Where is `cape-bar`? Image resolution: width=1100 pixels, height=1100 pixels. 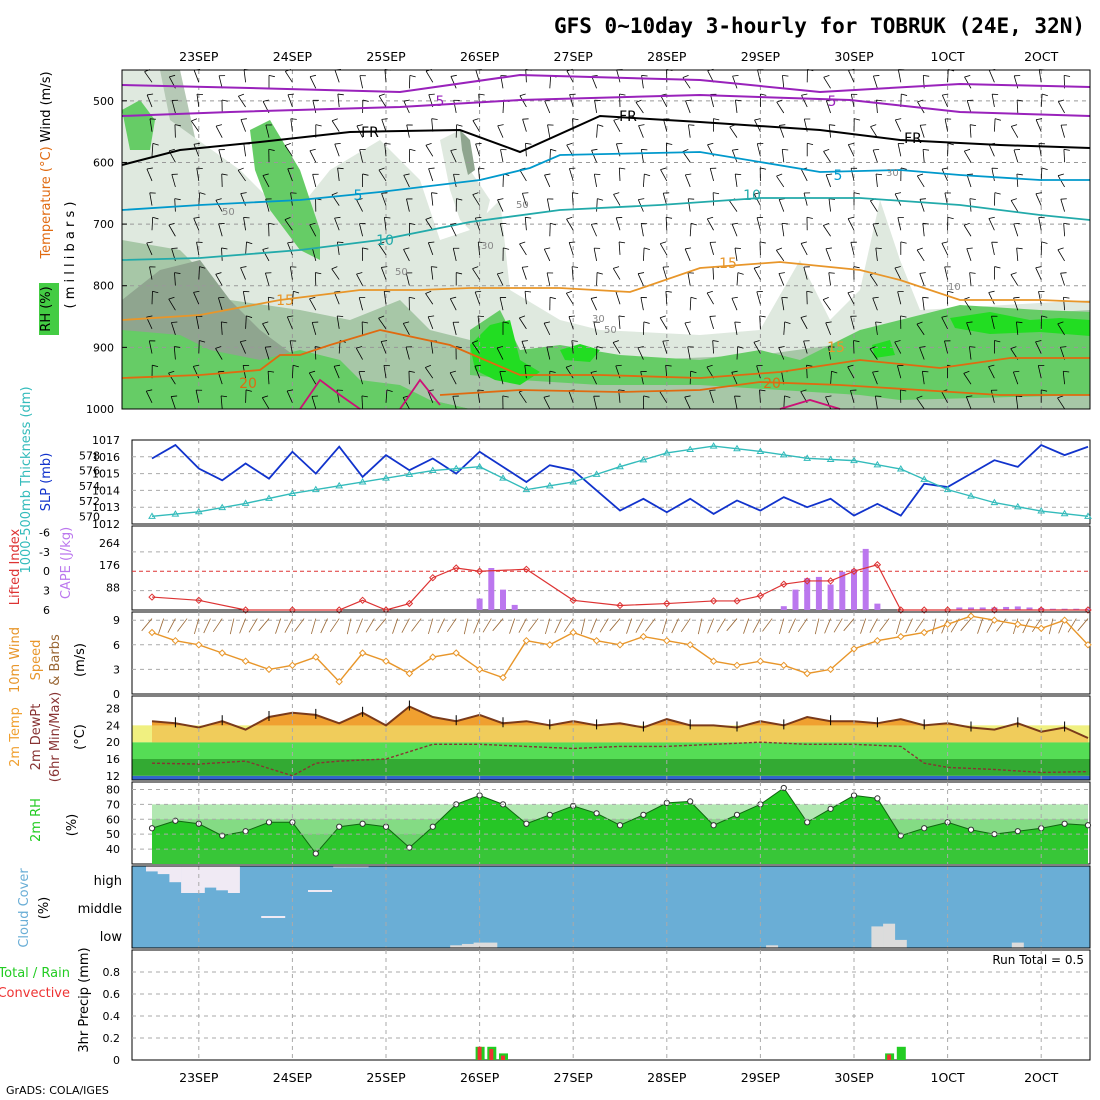 cape-bar is located at coordinates (1041, 608).